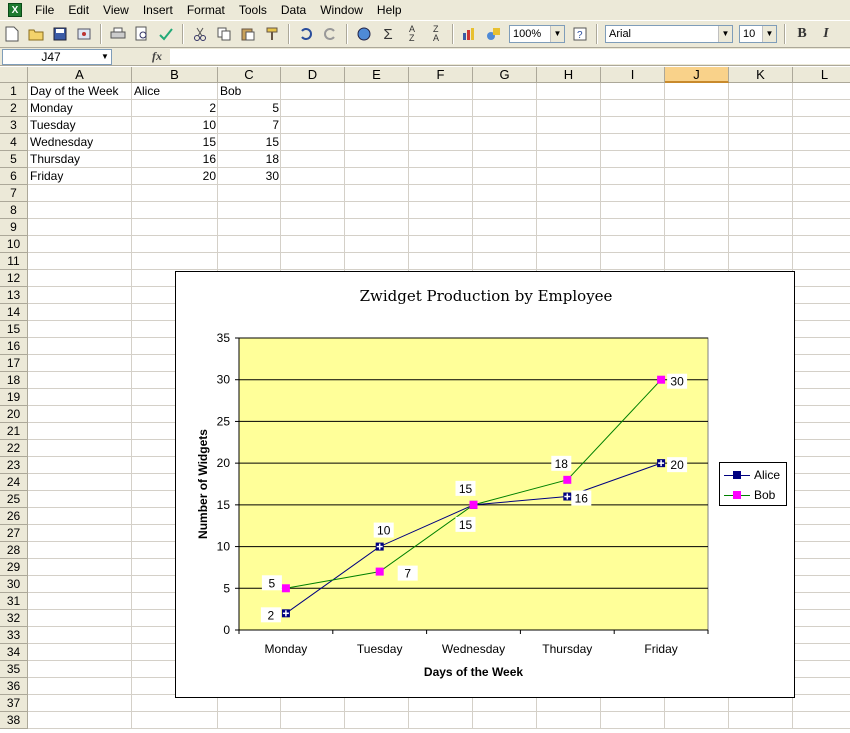  Describe the element at coordinates (175, 75) in the screenshot. I see `column-header-b: B` at that location.